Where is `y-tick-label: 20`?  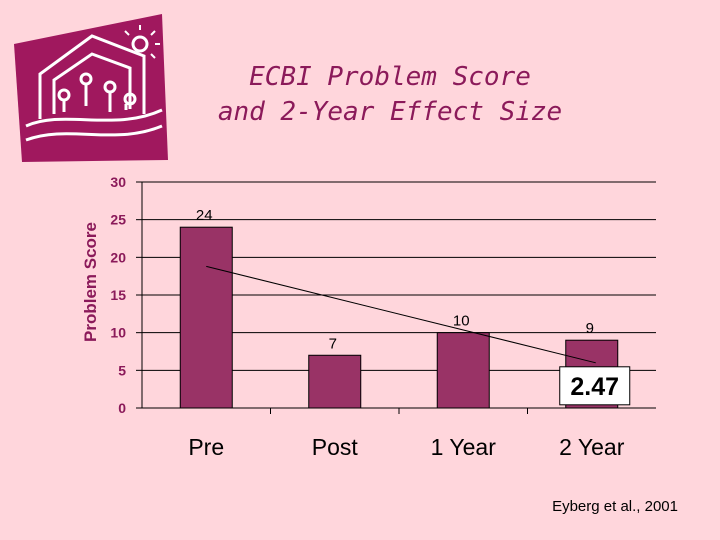
y-tick-label: 20 is located at coordinates (118, 257).